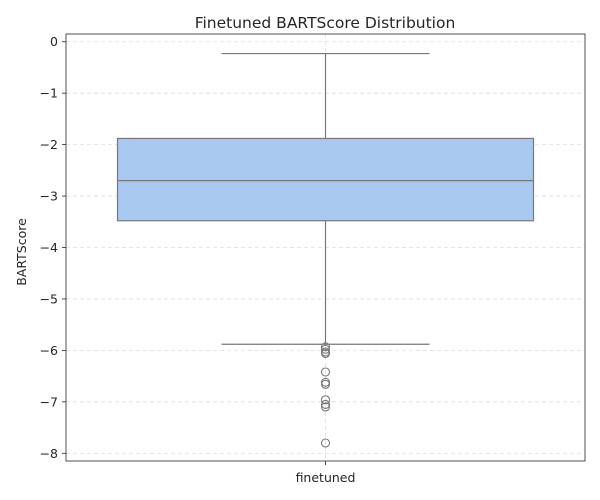  What do you see at coordinates (21, 252) in the screenshot?
I see `y-axis-label: BARTScore` at bounding box center [21, 252].